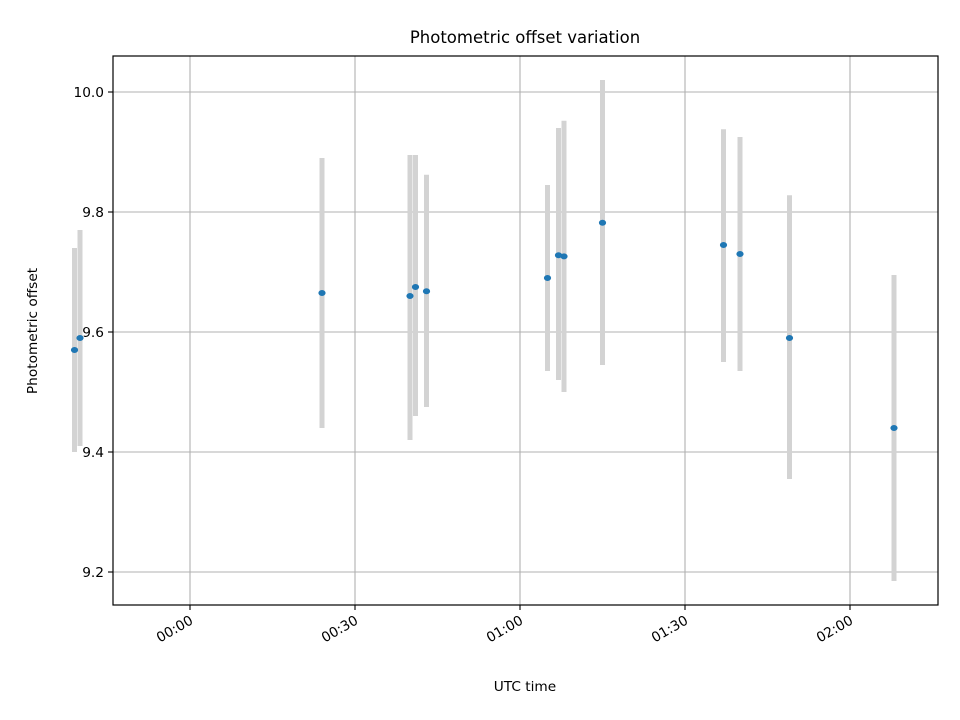  Describe the element at coordinates (93, 573) in the screenshot. I see `y-tick-label: 9.2` at that location.